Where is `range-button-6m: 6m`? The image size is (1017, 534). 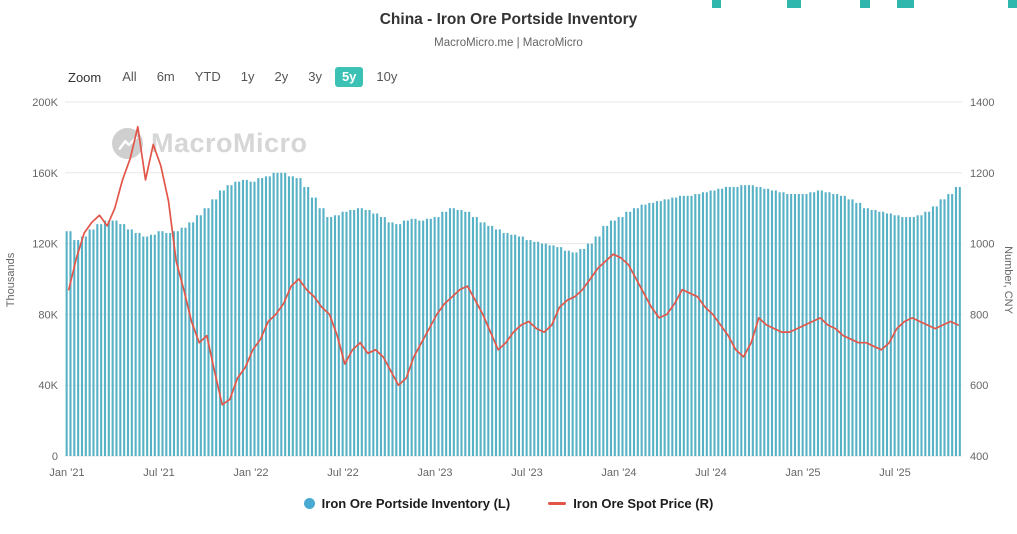
range-button-6m: 6m is located at coordinates (166, 77).